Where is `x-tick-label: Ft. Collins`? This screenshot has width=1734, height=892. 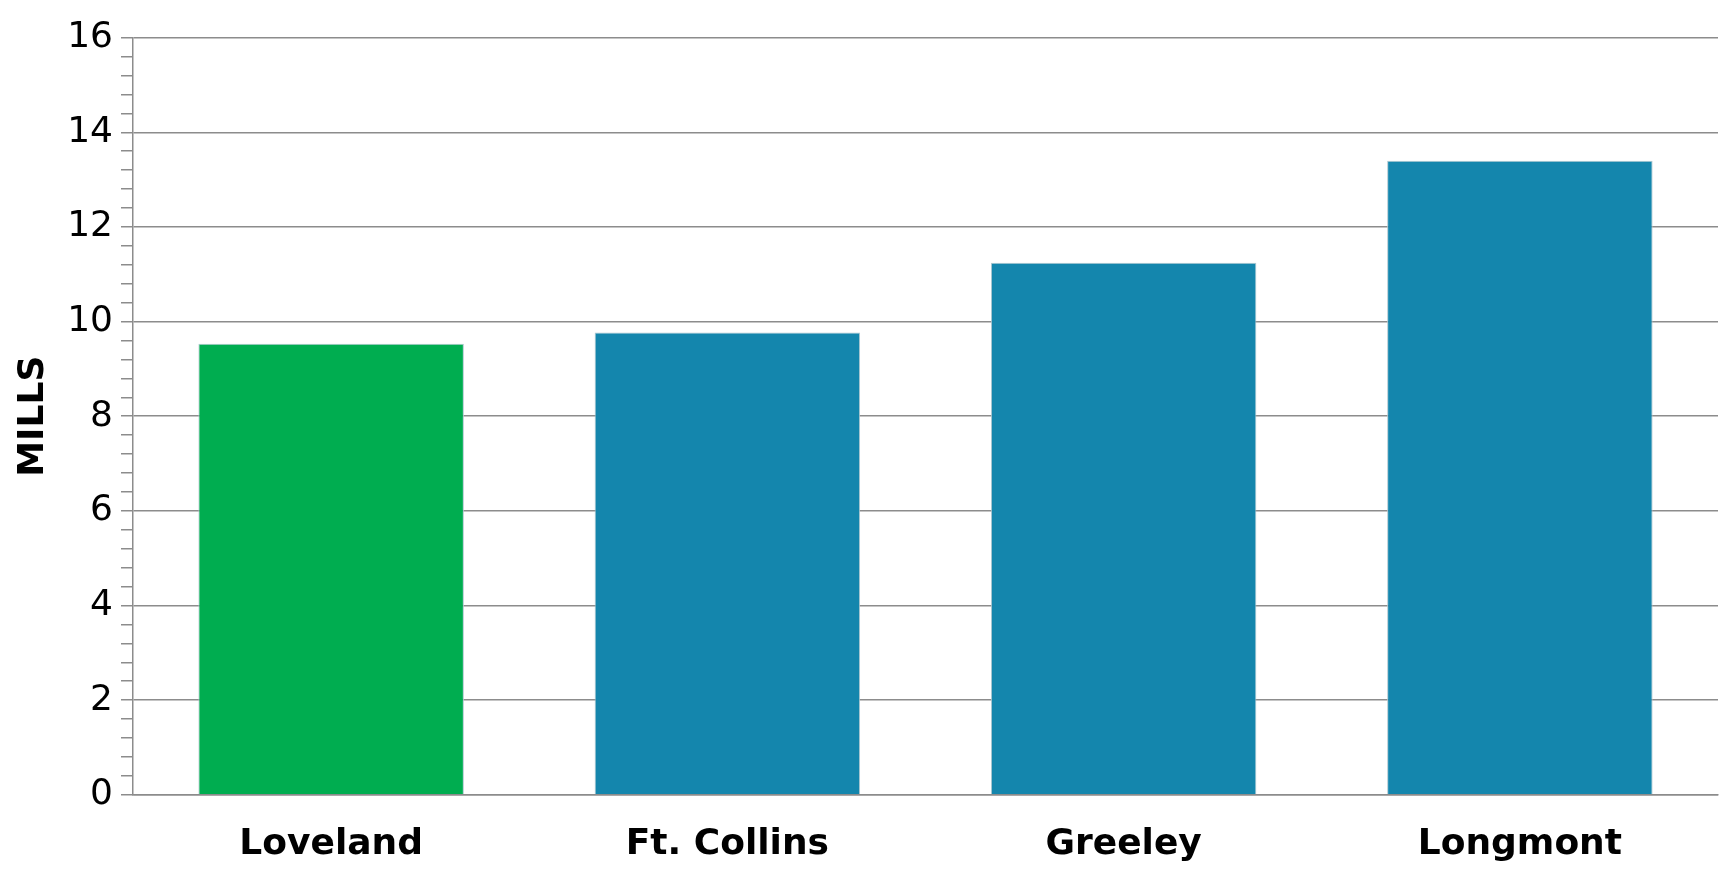
x-tick-label: Ft. Collins is located at coordinates (727, 841).